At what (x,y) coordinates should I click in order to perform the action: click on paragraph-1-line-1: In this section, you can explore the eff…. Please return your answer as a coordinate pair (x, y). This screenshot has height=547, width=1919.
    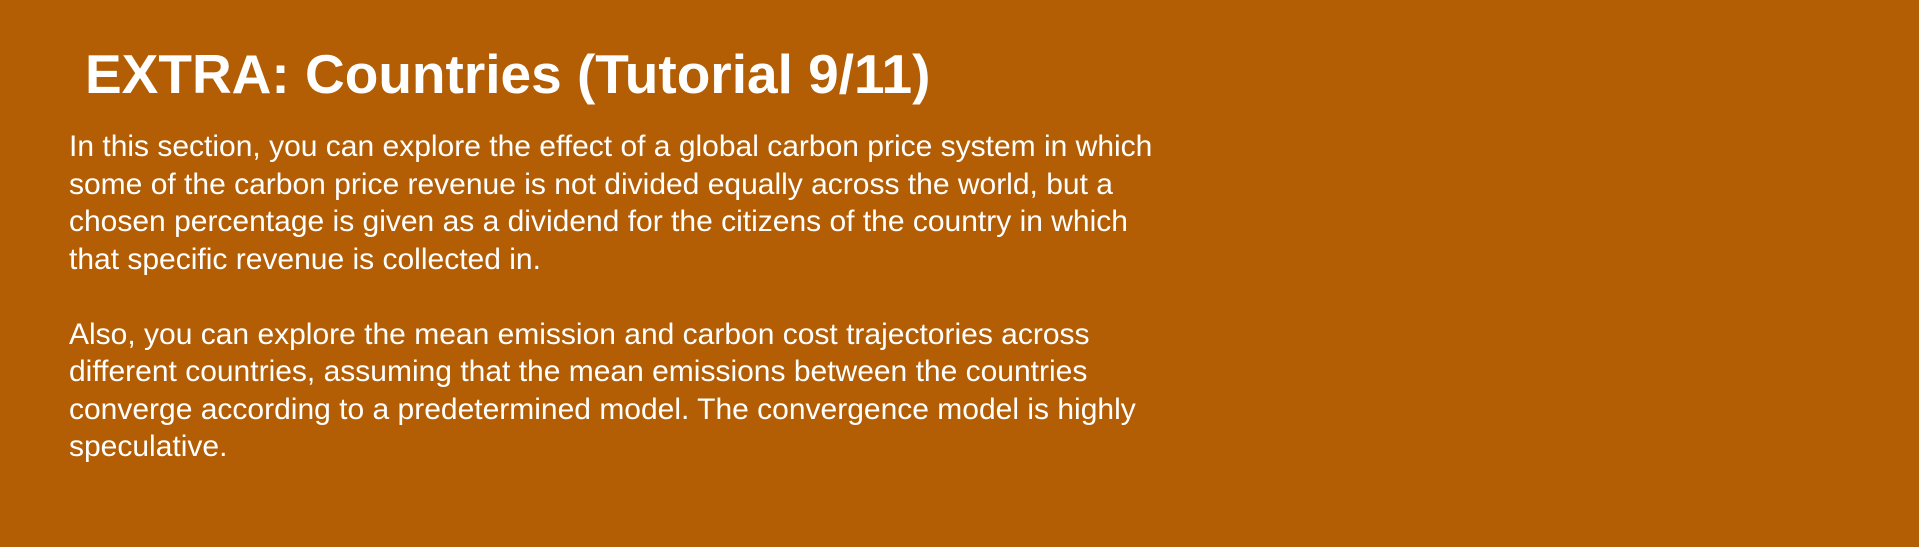
    Looking at the image, I should click on (611, 146).